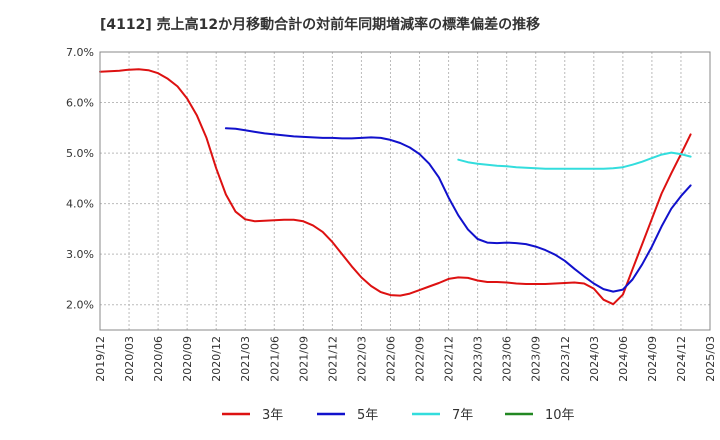  What do you see at coordinates (462, 415) in the screenshot?
I see `legend-label: 7年` at bounding box center [462, 415].